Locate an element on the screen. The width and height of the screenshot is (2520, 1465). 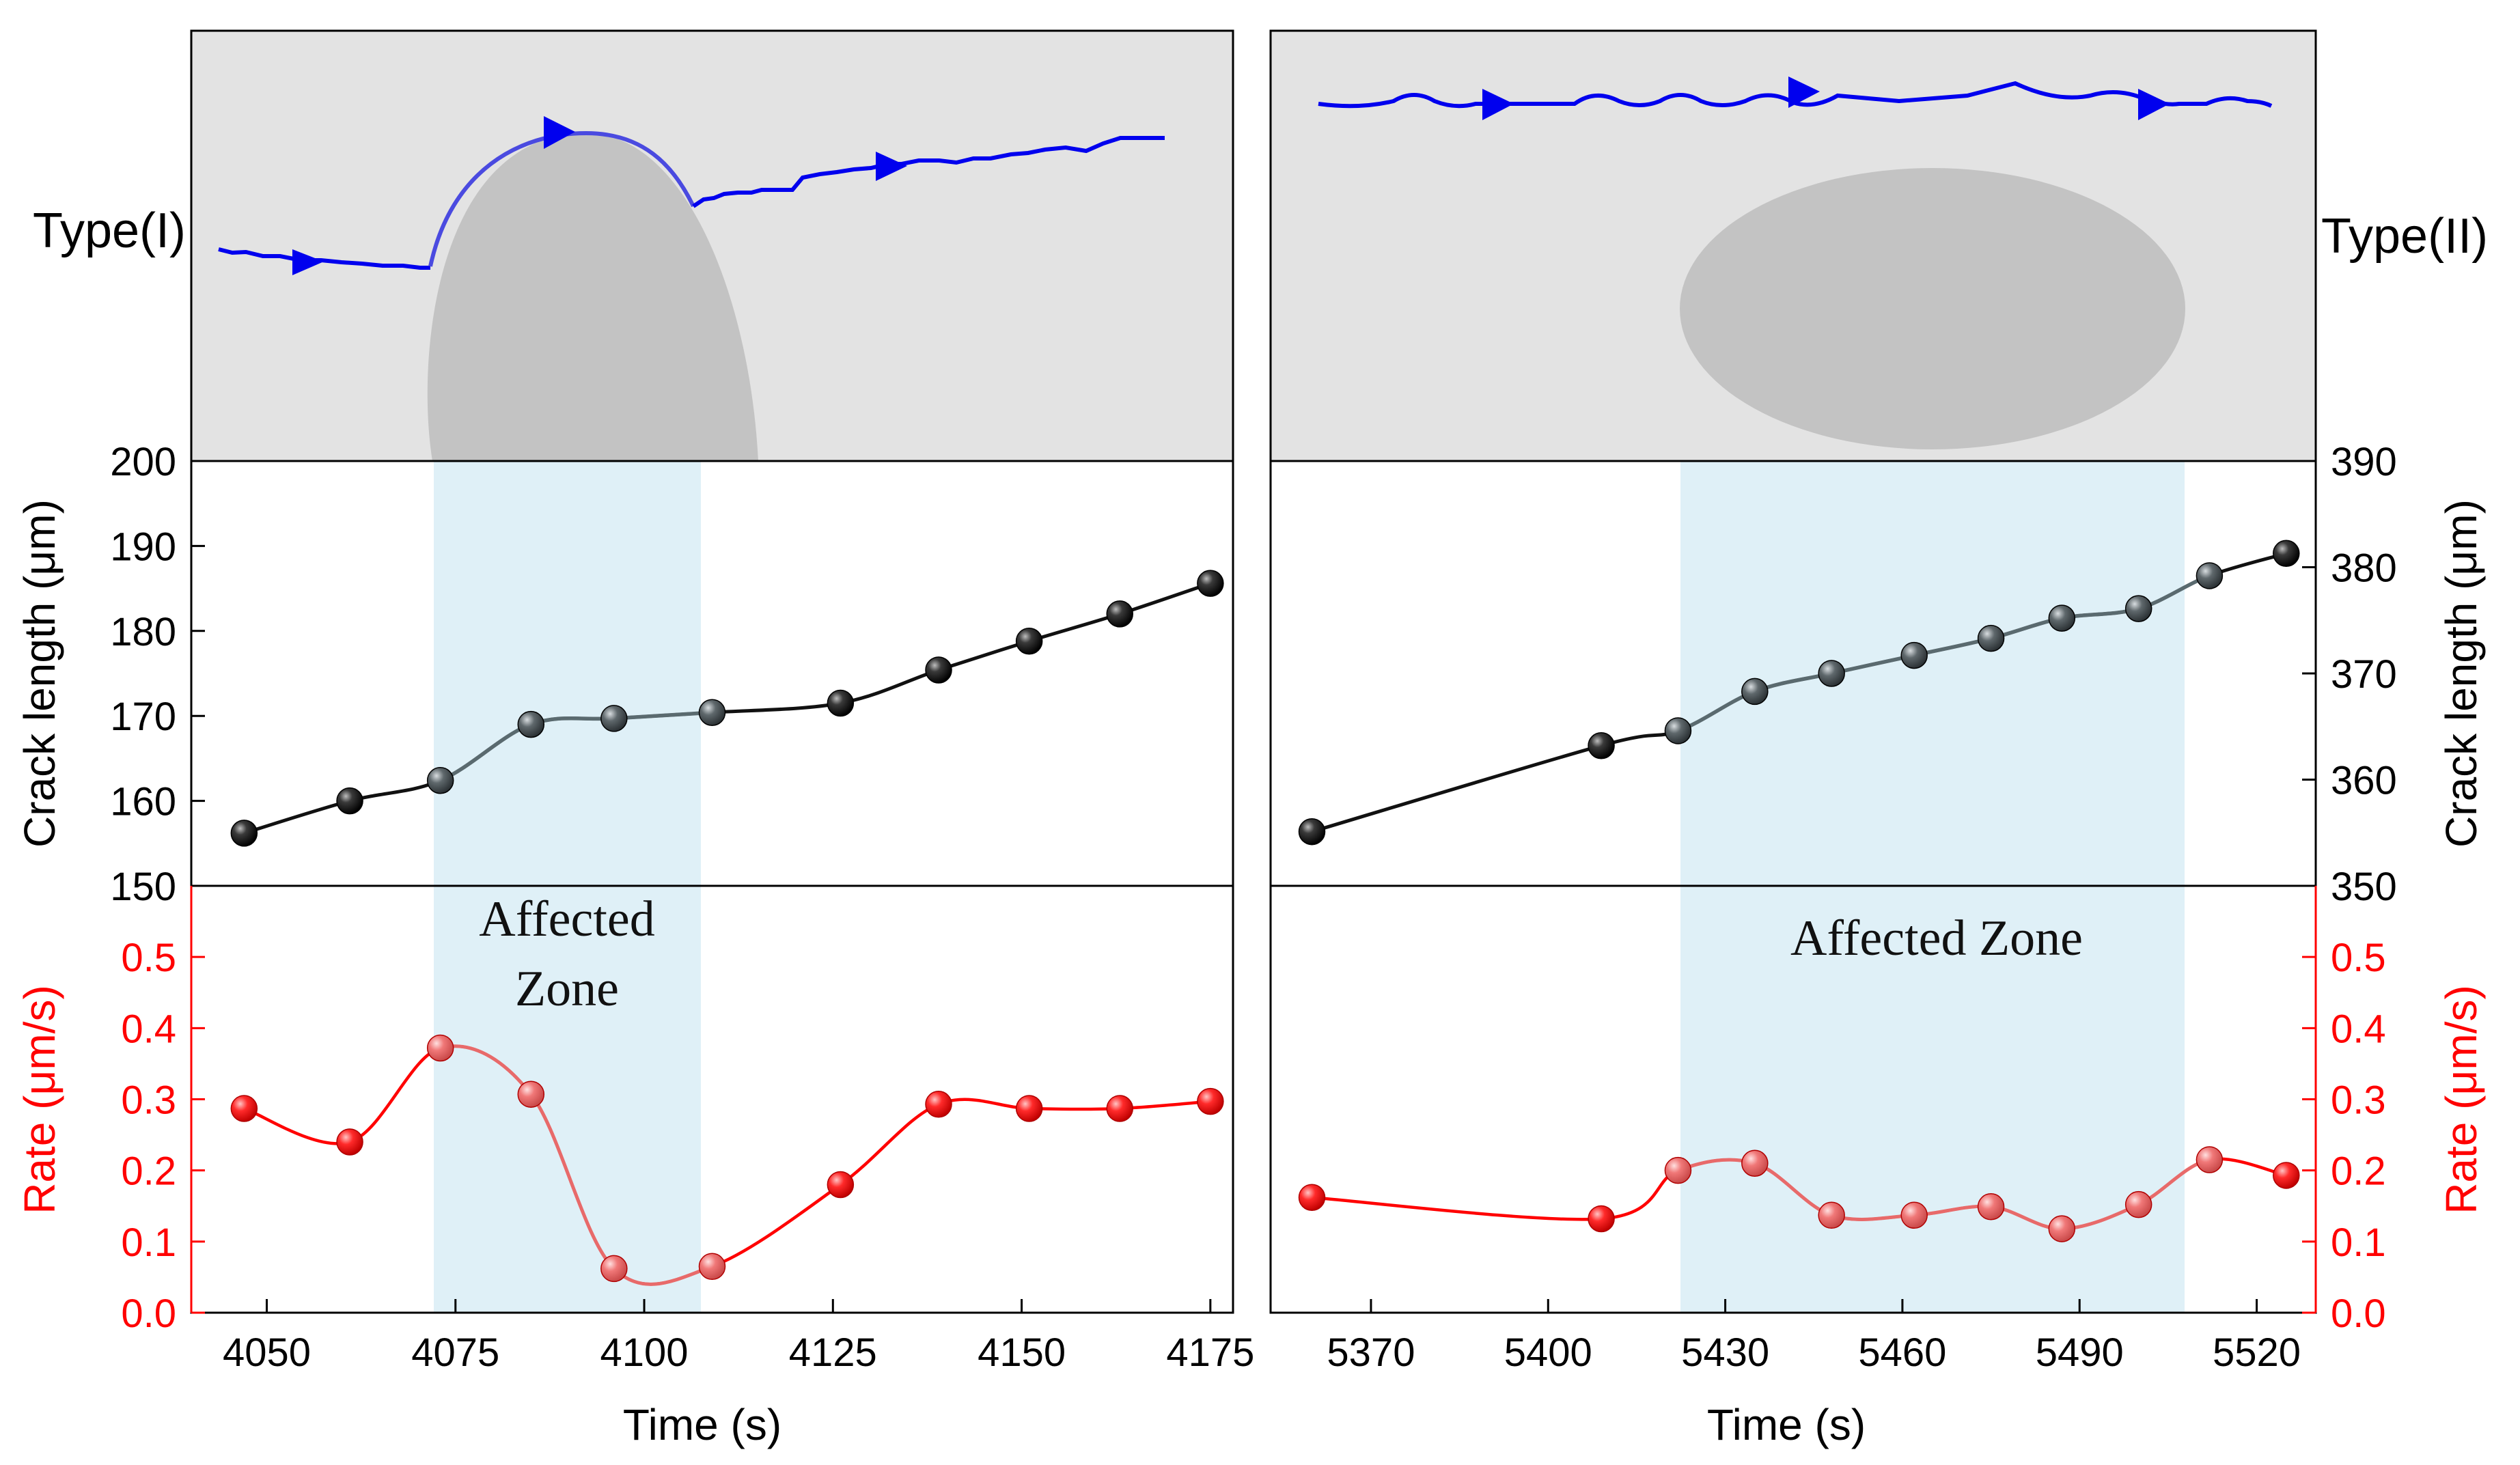
right-xtick-label: 5520 is located at coordinates (2257, 1352).